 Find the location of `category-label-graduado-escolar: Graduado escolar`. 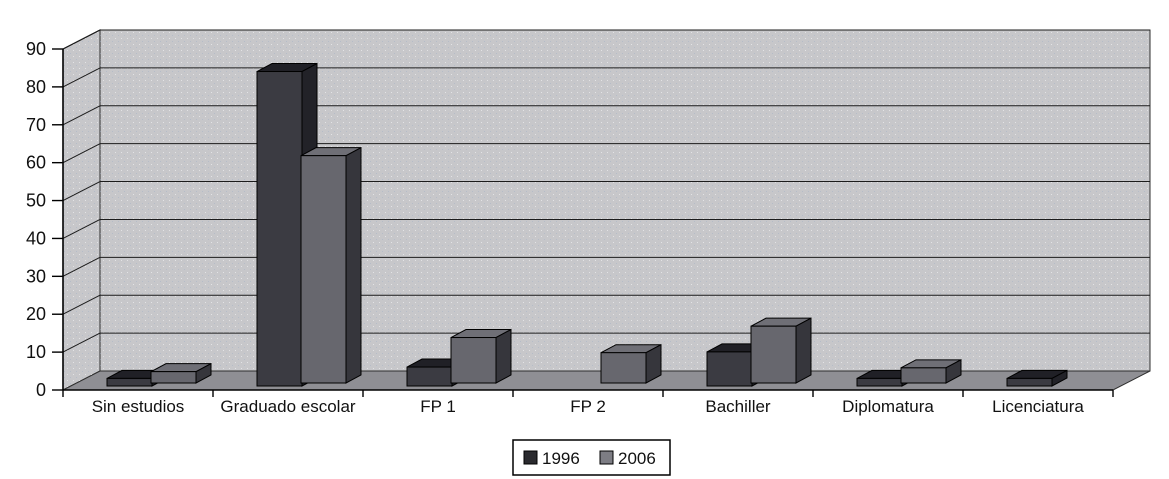

category-label-graduado-escolar: Graduado escolar is located at coordinates (287, 406).